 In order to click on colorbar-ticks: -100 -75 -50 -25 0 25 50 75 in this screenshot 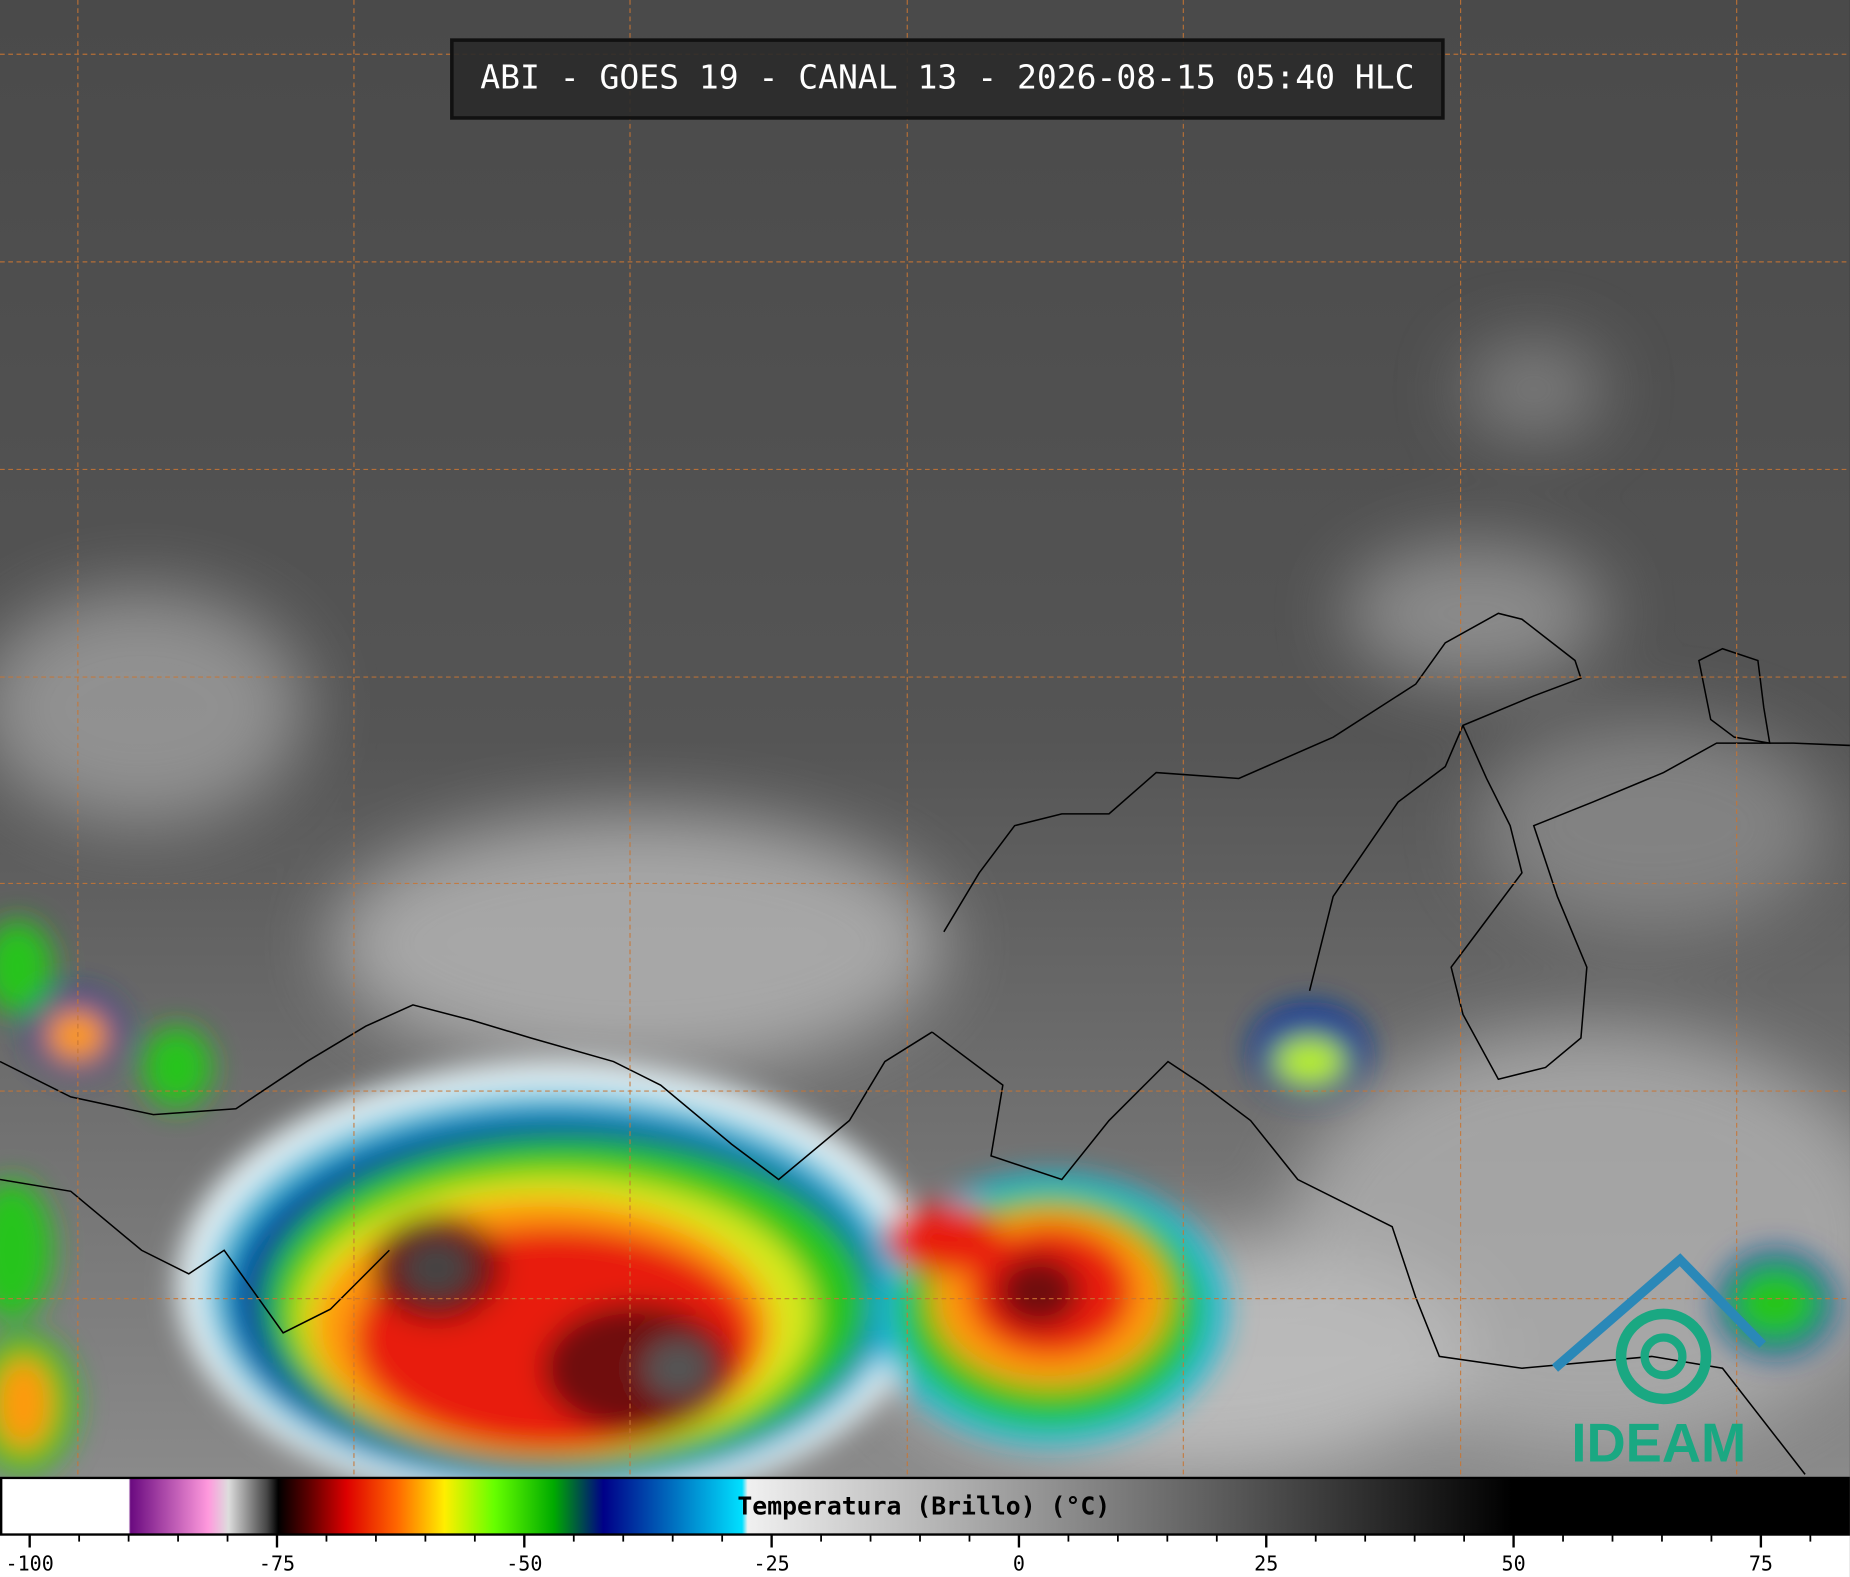, I will do `click(909, 1555)`.